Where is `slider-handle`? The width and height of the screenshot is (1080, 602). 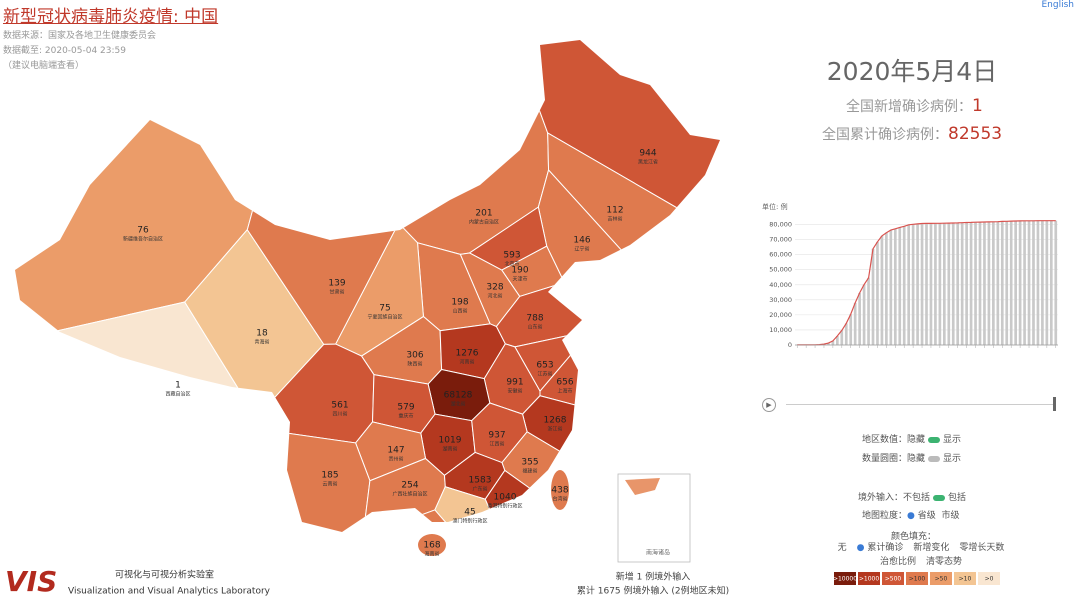
slider-handle is located at coordinates (1054, 404).